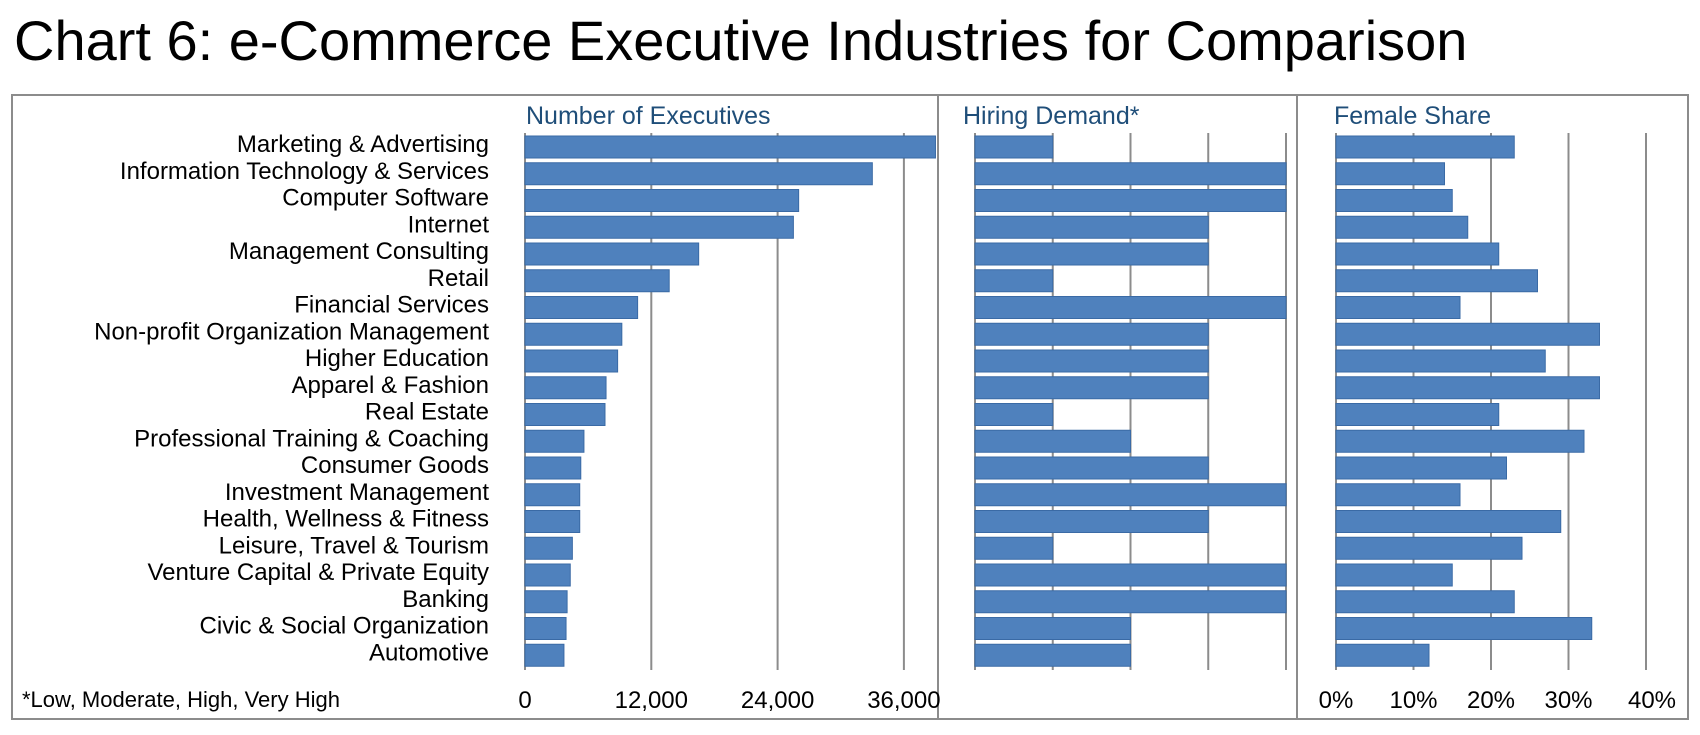  Describe the element at coordinates (730, 147) in the screenshot. I see `bar-number-of-executives-marketing-and-advertising` at that location.